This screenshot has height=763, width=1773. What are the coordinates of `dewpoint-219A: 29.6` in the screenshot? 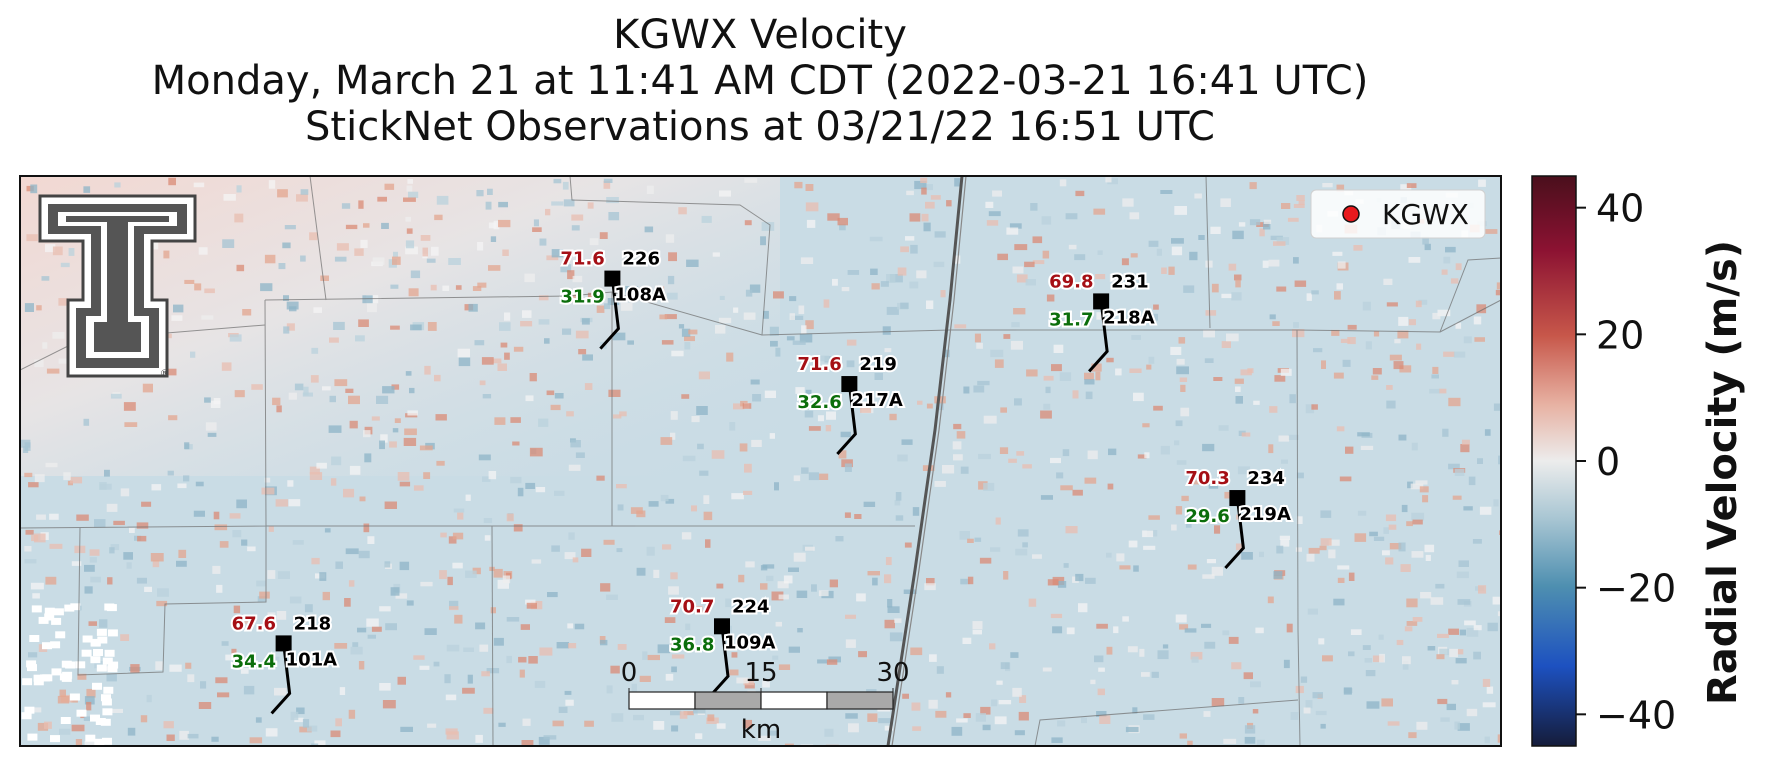 It's located at (1207, 516).